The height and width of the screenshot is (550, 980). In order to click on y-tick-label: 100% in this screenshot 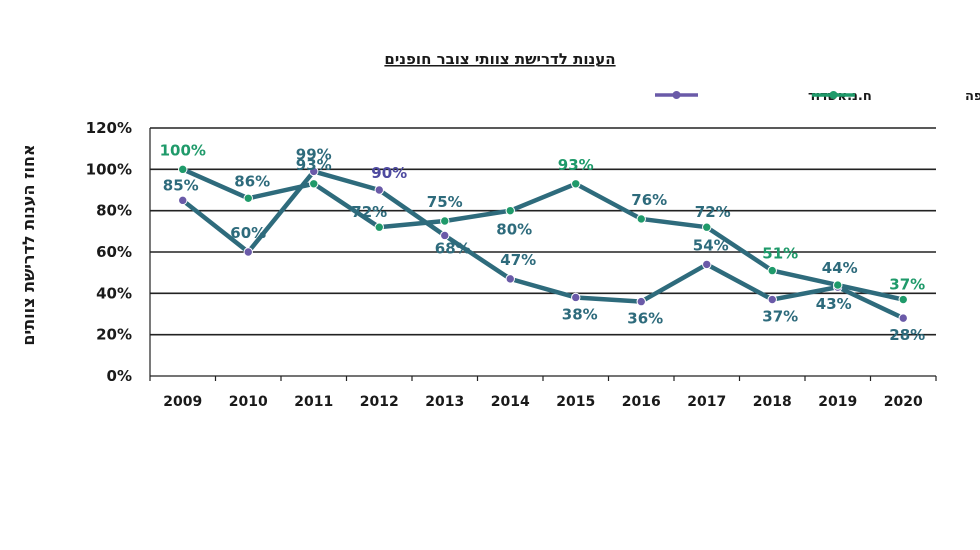, I will do `click(109, 169)`.